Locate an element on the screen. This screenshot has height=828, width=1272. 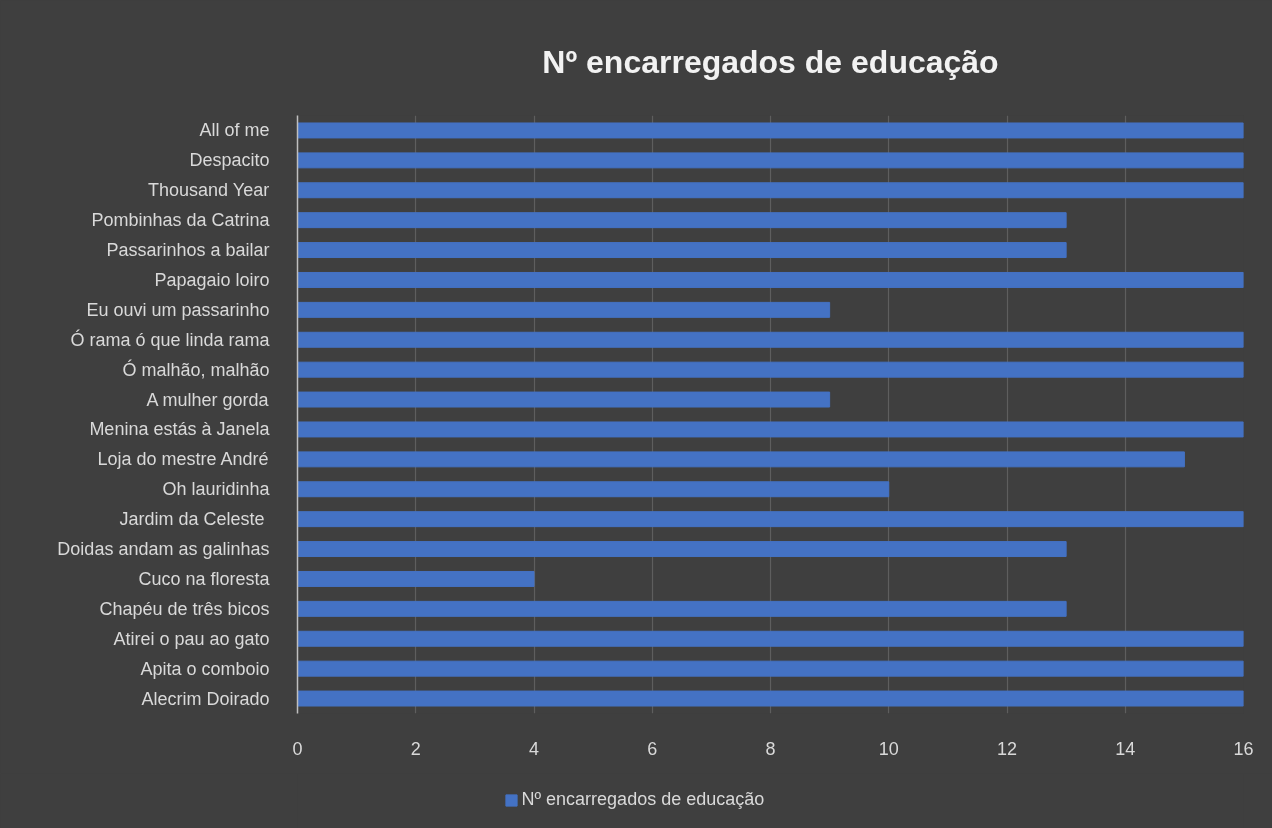
x-tick-label: 0 is located at coordinates (297, 748).